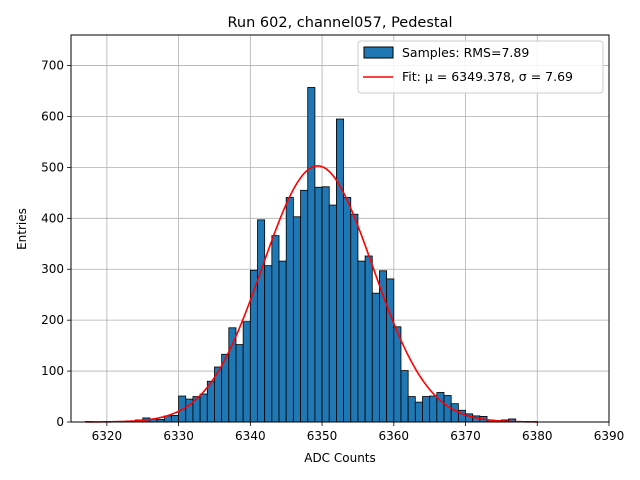 Image resolution: width=640 pixels, height=480 pixels. Describe the element at coordinates (52, 371) in the screenshot. I see `y-tick-label: 100` at that location.